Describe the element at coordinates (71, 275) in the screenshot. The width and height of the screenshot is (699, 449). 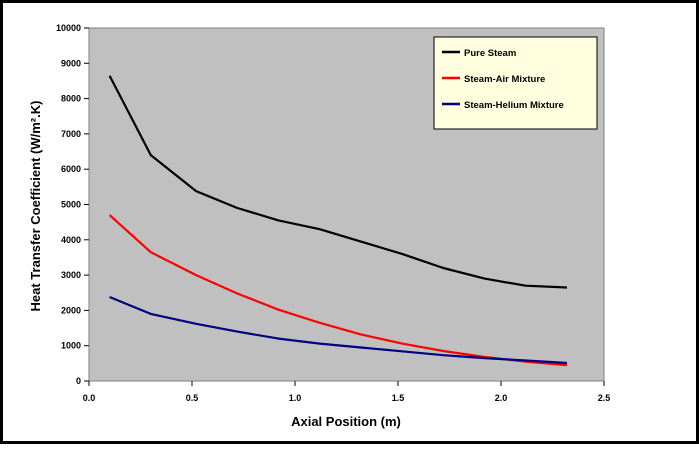
I see `y-tick-label: 3000` at that location.